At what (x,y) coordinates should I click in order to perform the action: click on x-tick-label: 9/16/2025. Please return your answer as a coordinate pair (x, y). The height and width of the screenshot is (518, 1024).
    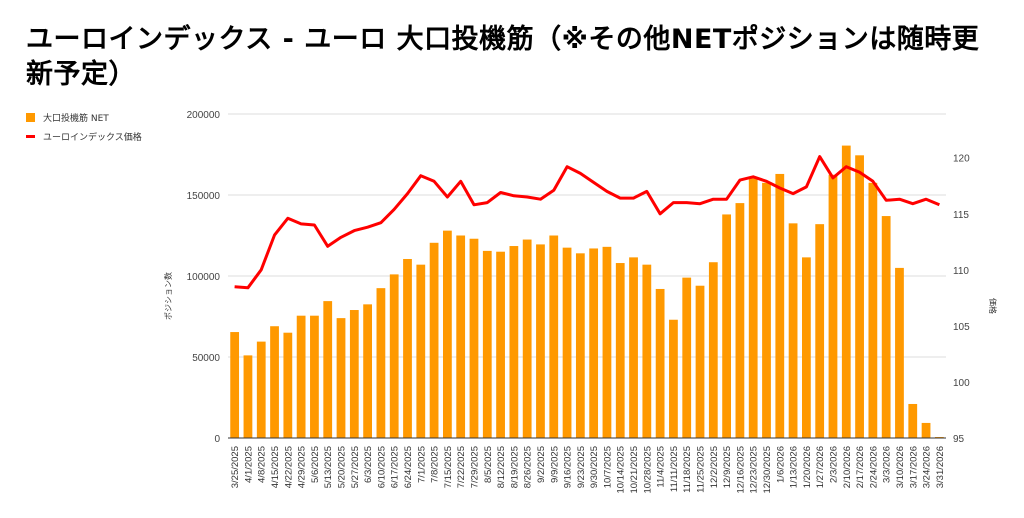
    Looking at the image, I should click on (568, 467).